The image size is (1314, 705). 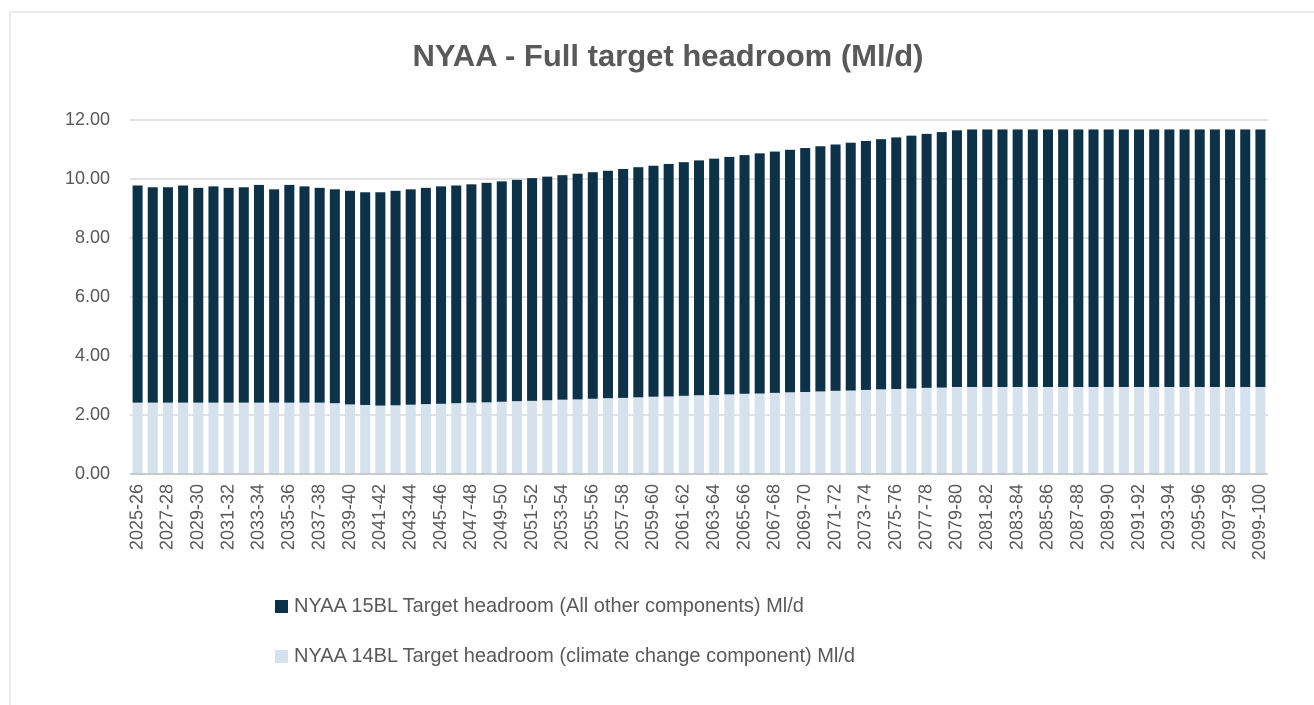 What do you see at coordinates (683, 517) in the screenshot?
I see `x-tick-label: 2061-62` at bounding box center [683, 517].